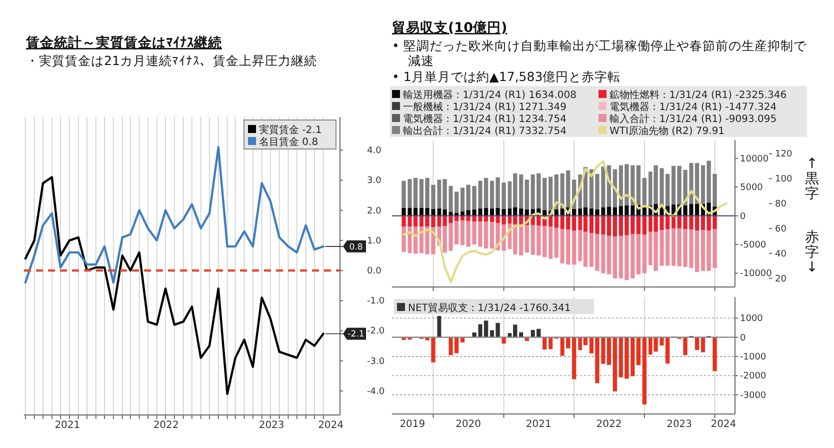 The height and width of the screenshot is (448, 834). I want to click on y-tick-label: 0.0, so click(374, 271).